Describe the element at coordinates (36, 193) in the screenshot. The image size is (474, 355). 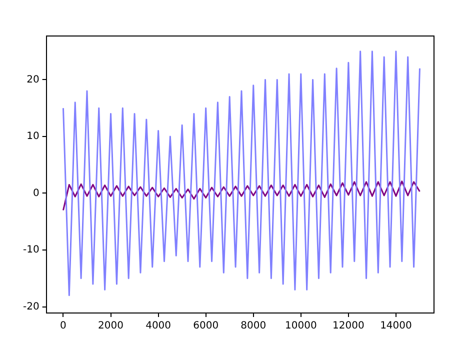
I see `y-tick-label: 0` at that location.